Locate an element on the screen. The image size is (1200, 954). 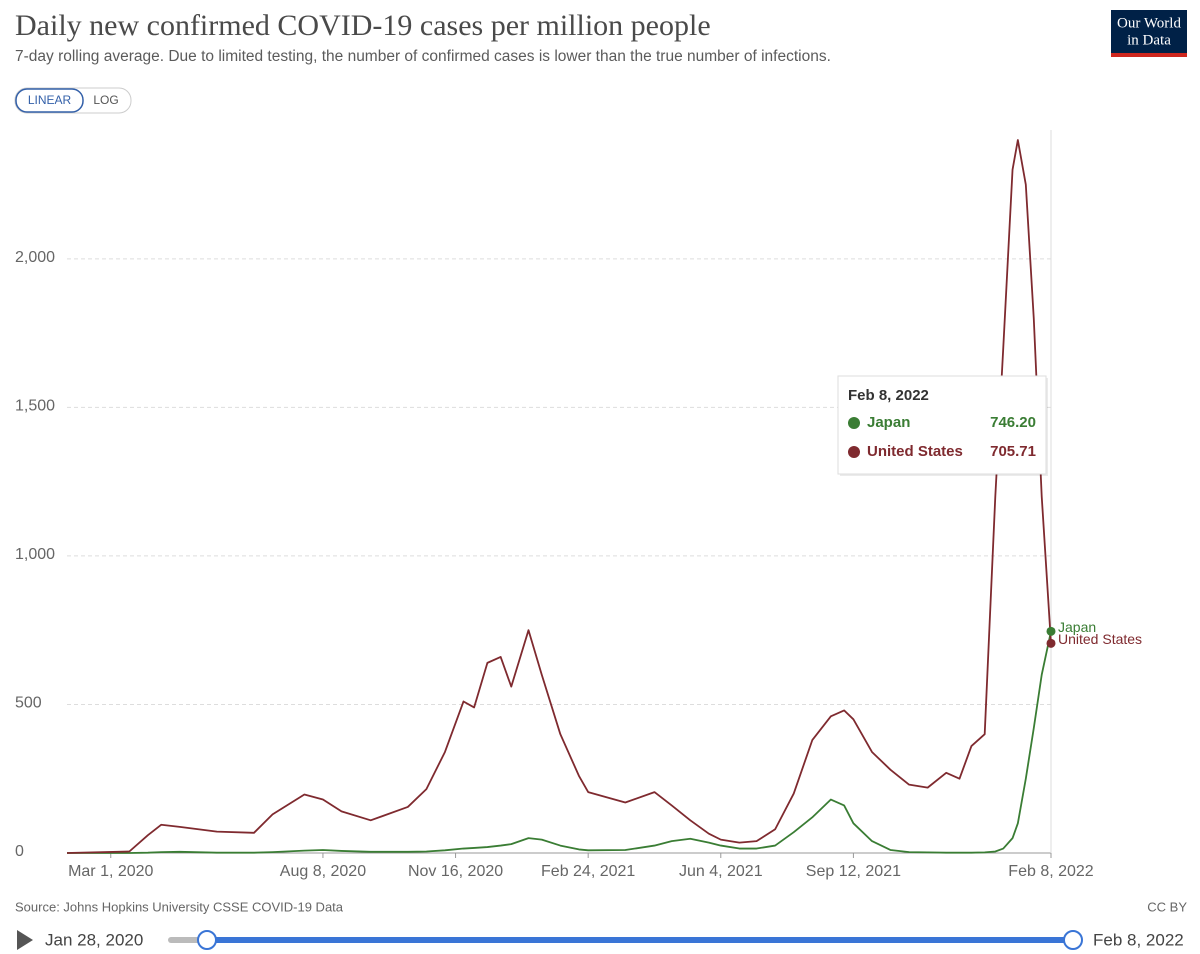
x-tick-label: Jun 4, 2021 is located at coordinates (721, 871).